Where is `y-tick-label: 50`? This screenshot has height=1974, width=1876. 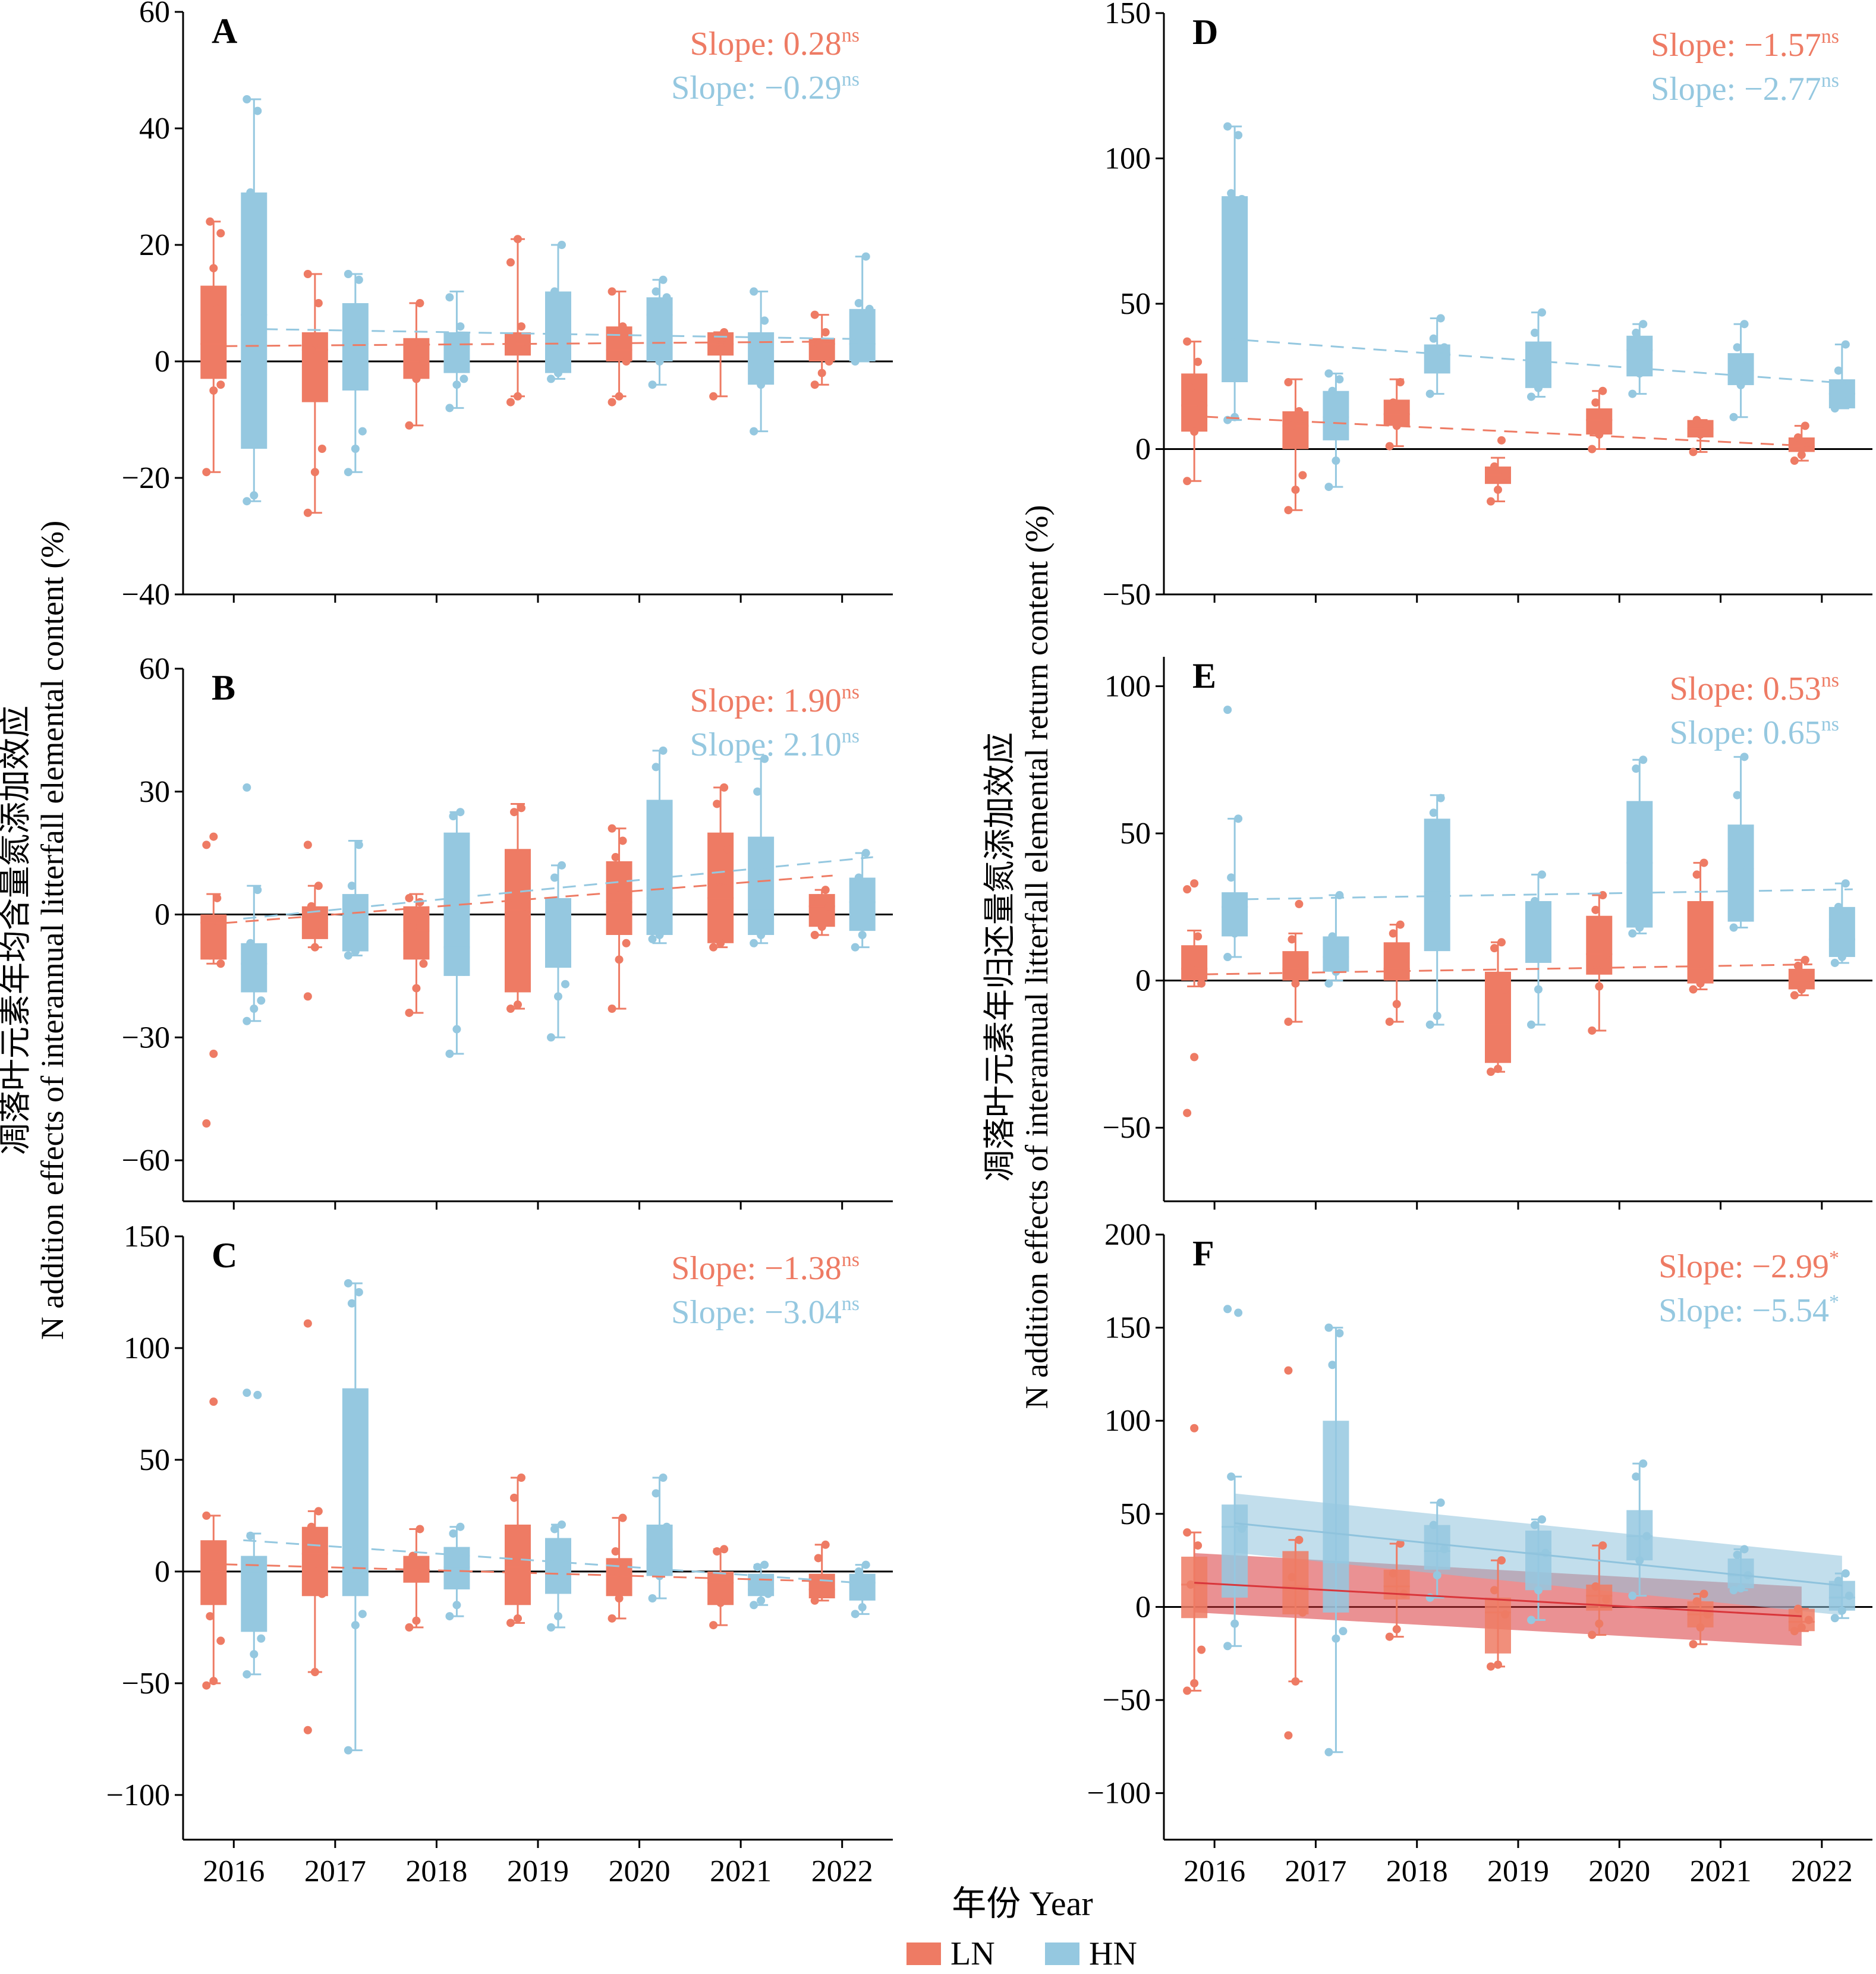 y-tick-label: 50 is located at coordinates (1135, 304).